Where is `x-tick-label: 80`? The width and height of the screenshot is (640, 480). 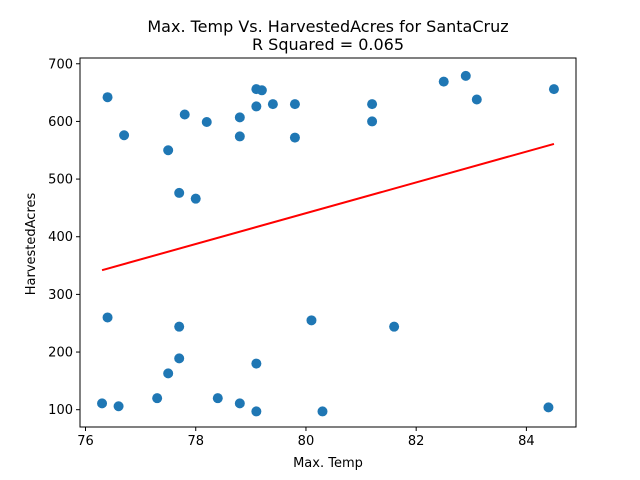 x-tick-label: 80 is located at coordinates (306, 441).